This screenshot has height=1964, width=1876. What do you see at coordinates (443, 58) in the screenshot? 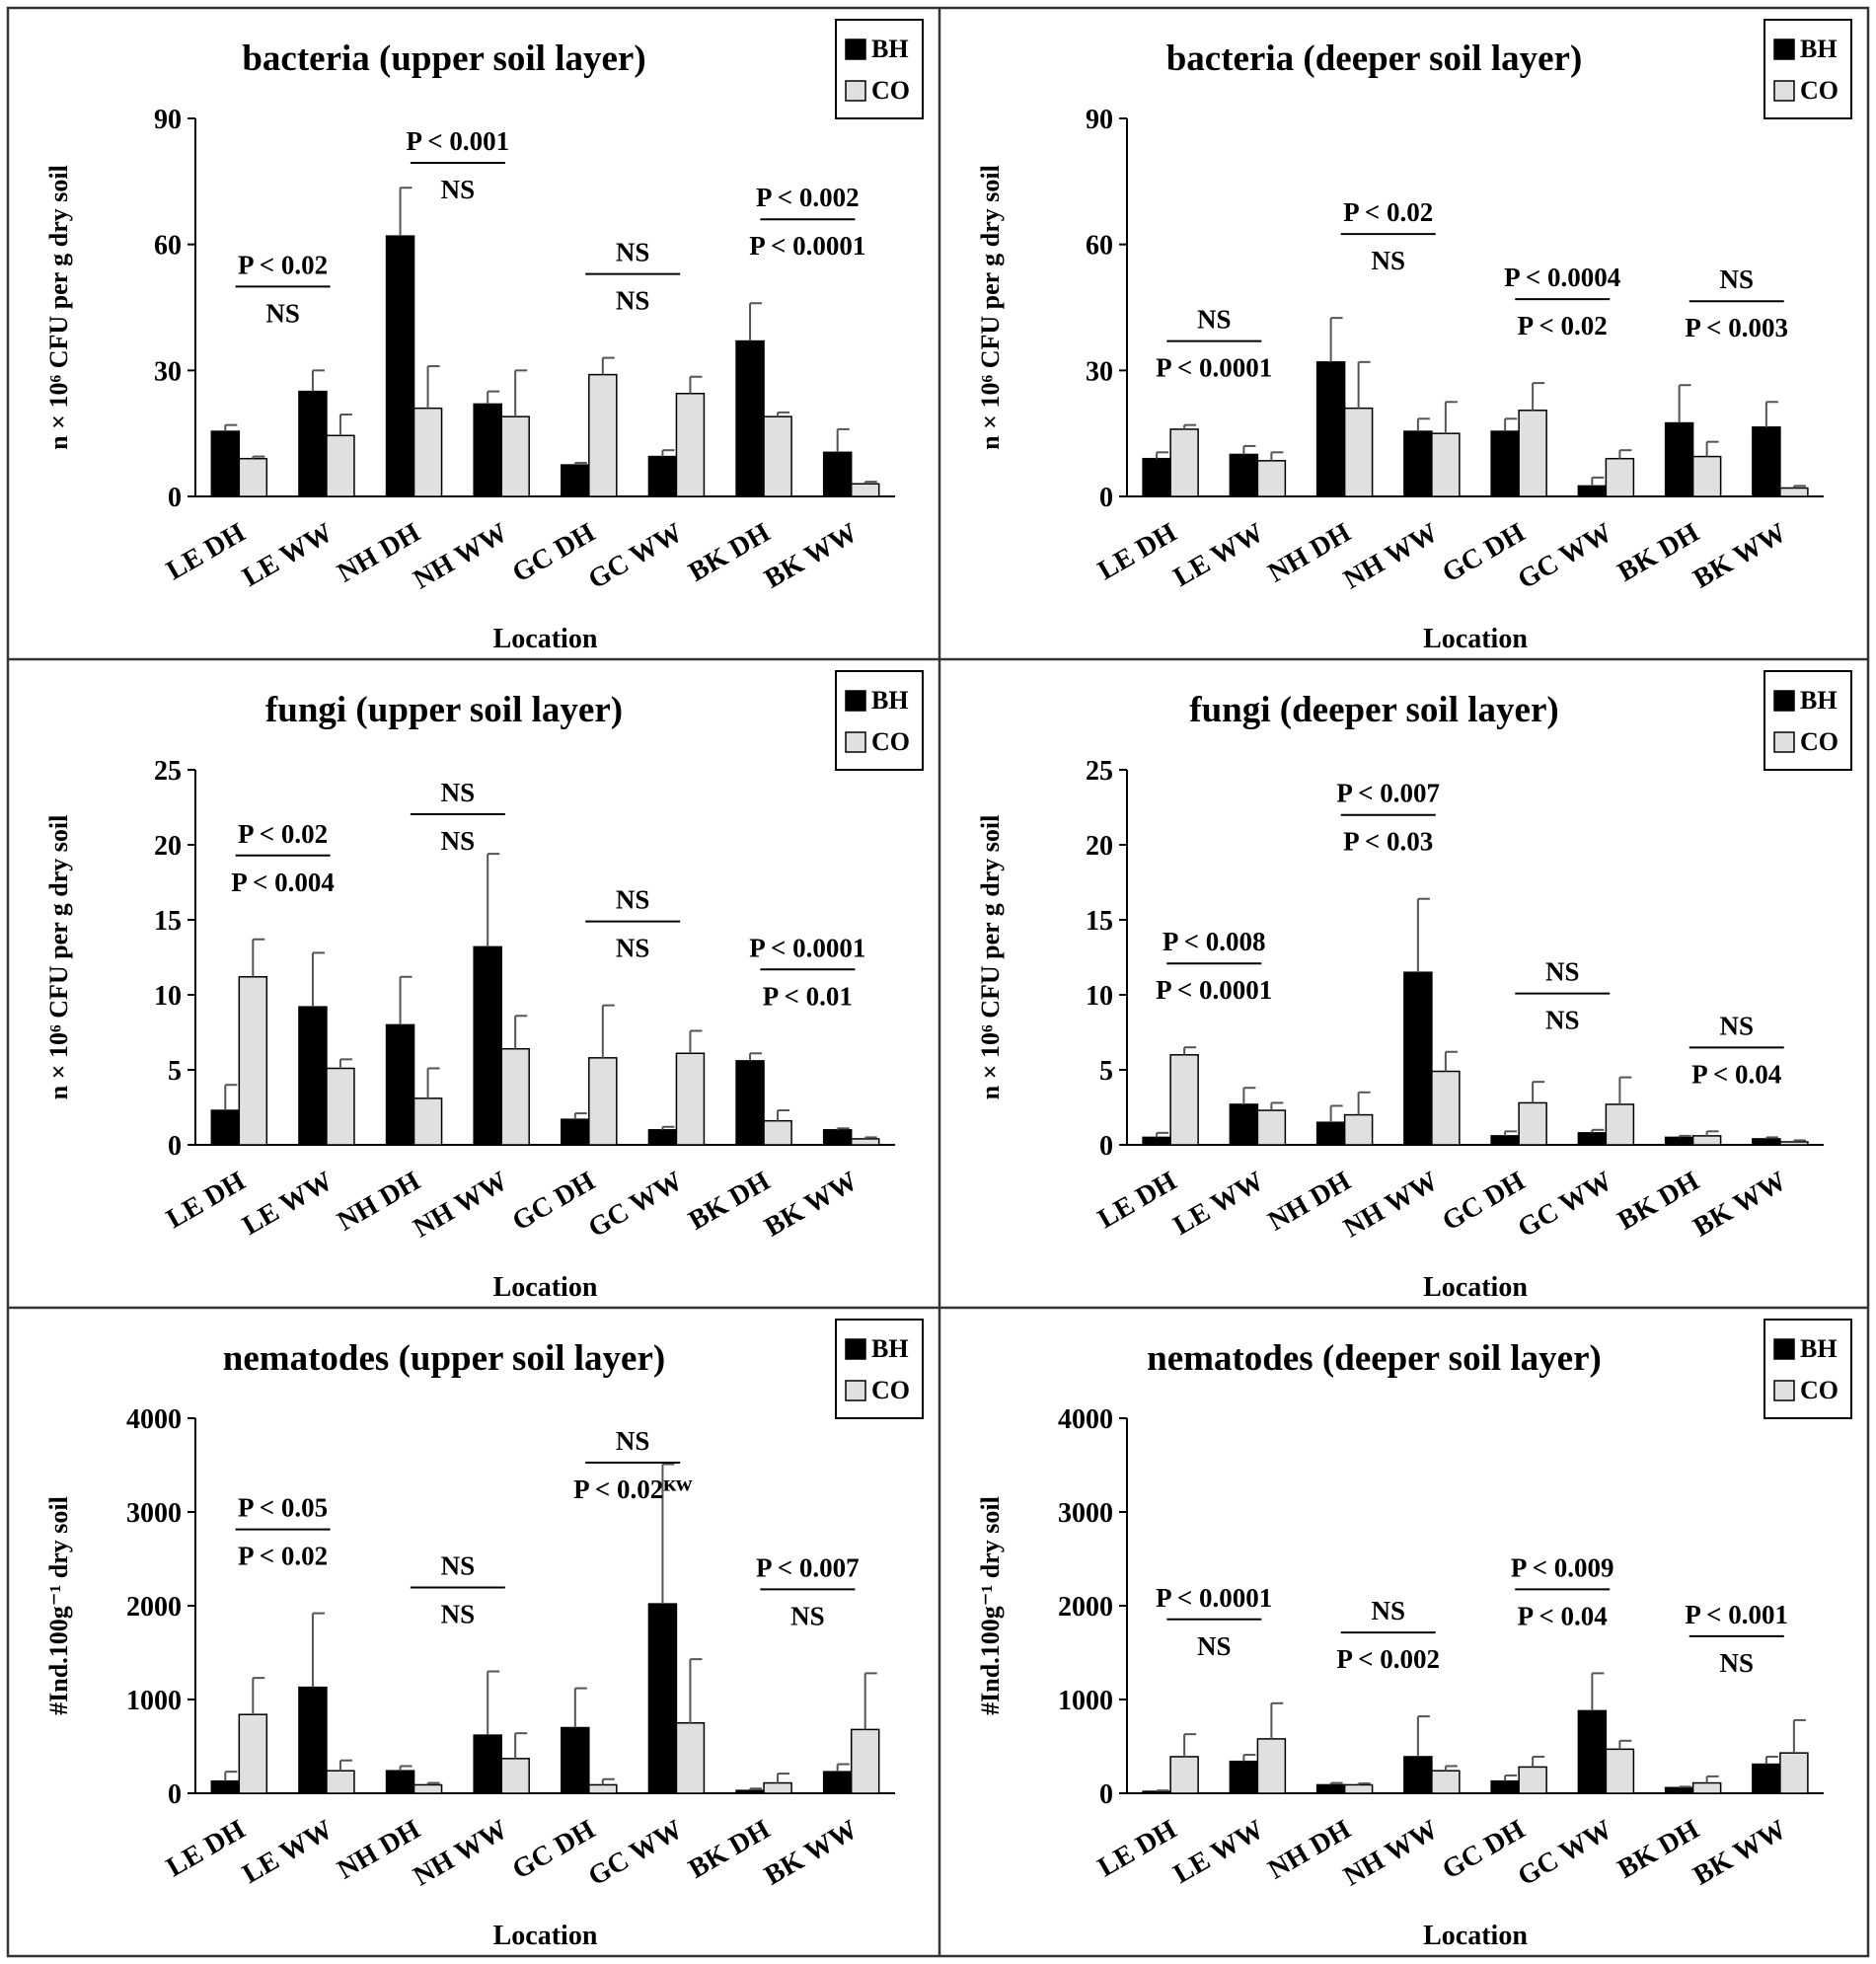
I see `chart-title: bacteria (upper soil layer)` at bounding box center [443, 58].